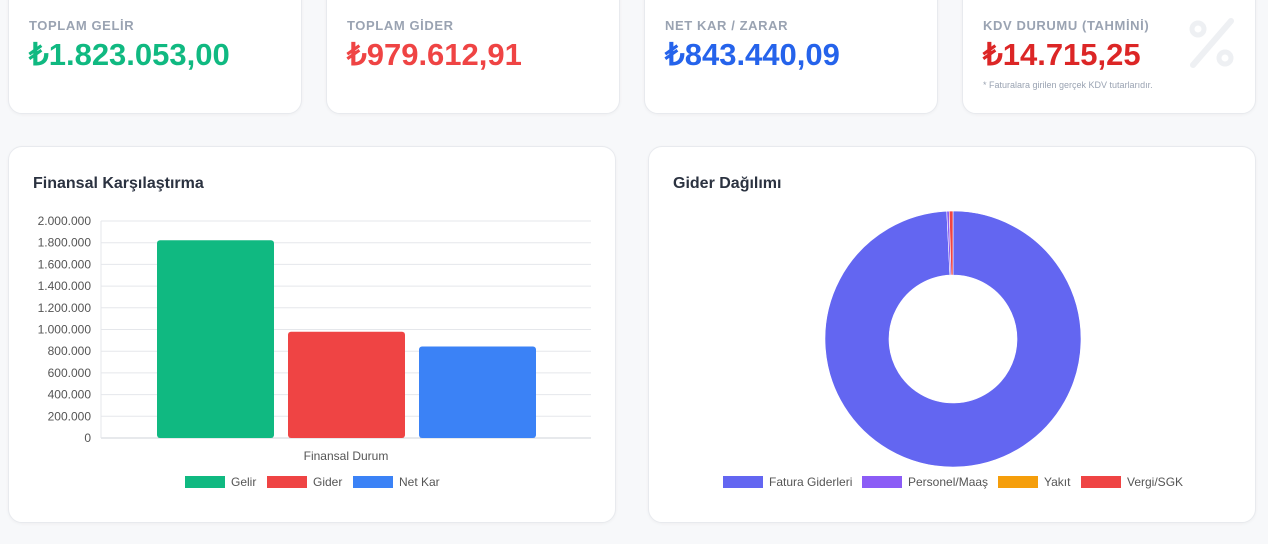  What do you see at coordinates (752, 54) in the screenshot?
I see `stat-value: ₺843.440,09` at bounding box center [752, 54].